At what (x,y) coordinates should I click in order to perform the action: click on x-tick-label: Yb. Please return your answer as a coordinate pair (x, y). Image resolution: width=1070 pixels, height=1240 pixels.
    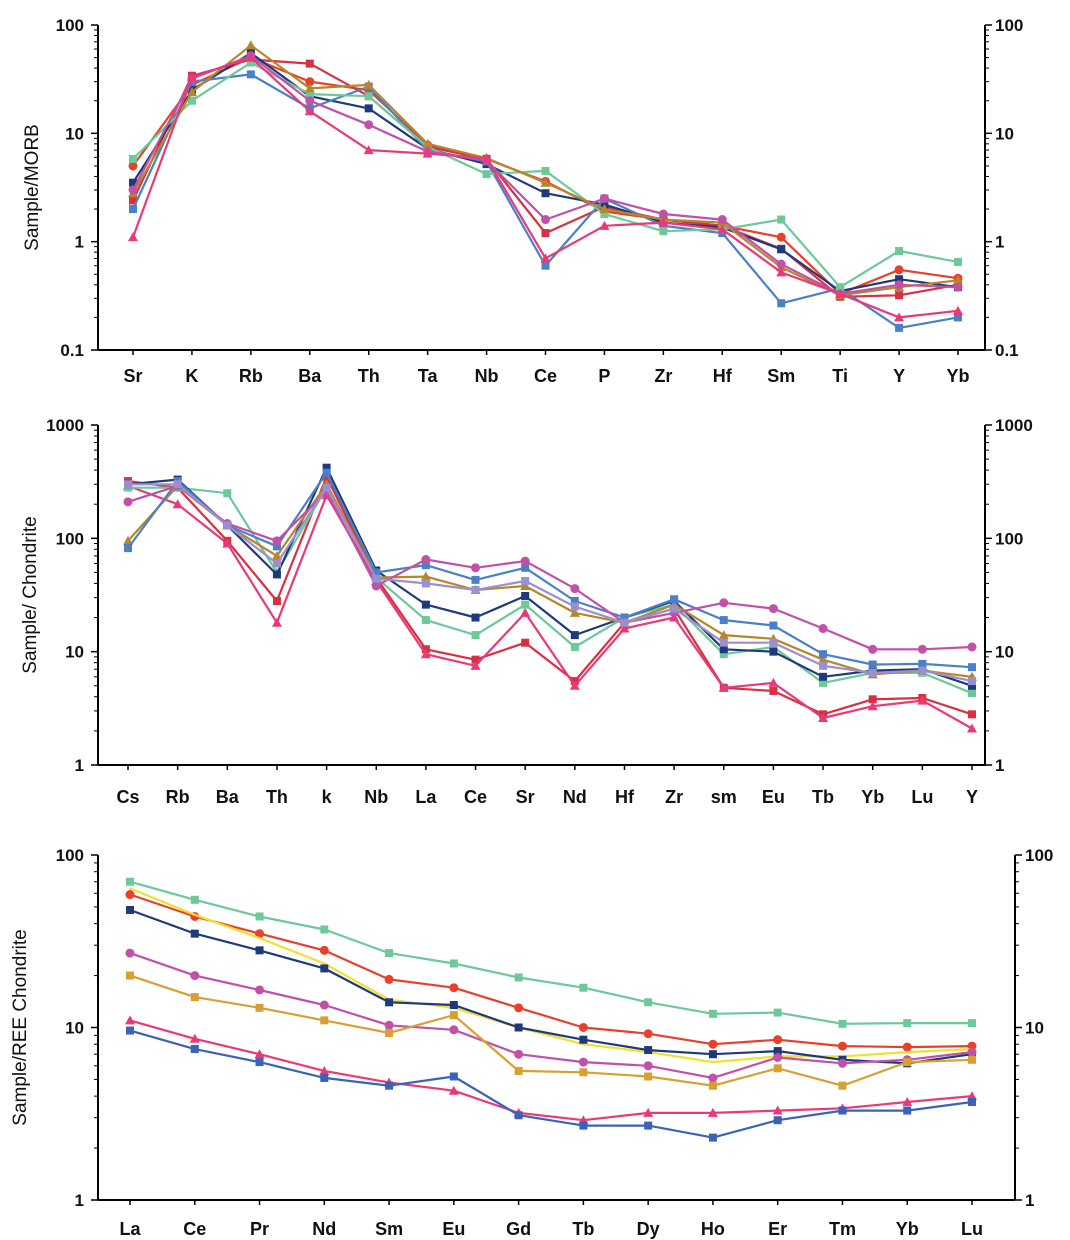
    Looking at the image, I should click on (907, 1229).